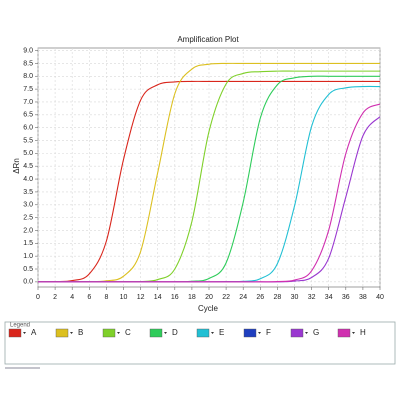 This screenshot has height=400, width=400. I want to click on x-tick-label: 8, so click(106, 297).